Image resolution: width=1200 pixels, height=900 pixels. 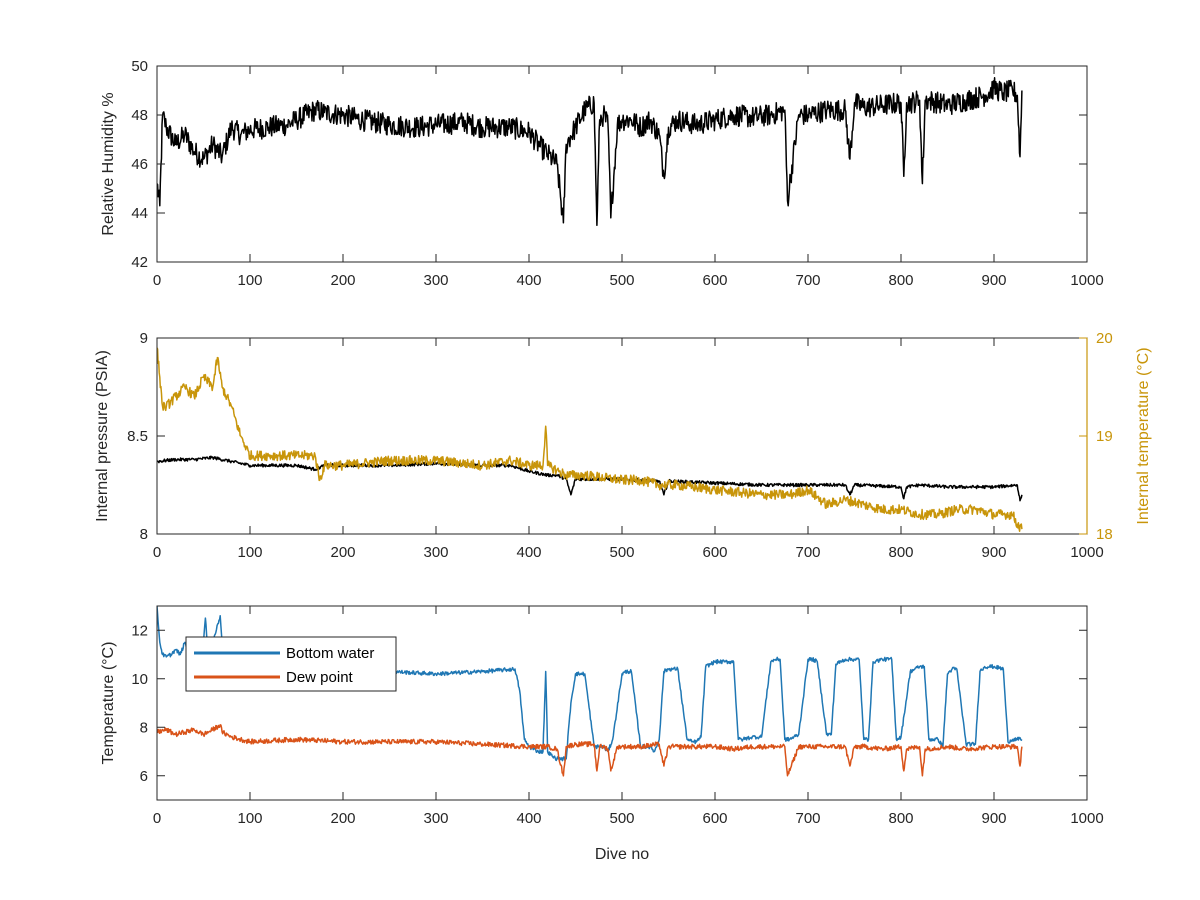 What do you see at coordinates (139, 630) in the screenshot?
I see `y-tick-label: 12` at bounding box center [139, 630].